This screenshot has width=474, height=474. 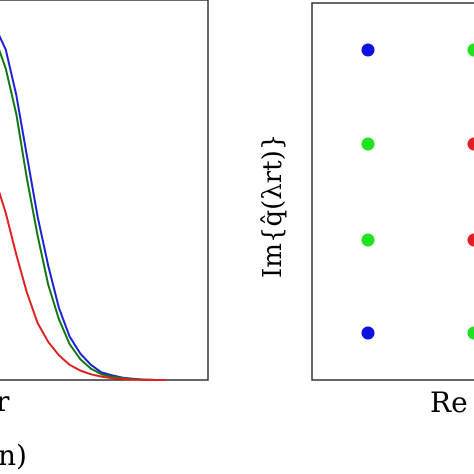 I want to click on right-ylabel: Im{q̂(λrt)}, so click(x=273, y=206).